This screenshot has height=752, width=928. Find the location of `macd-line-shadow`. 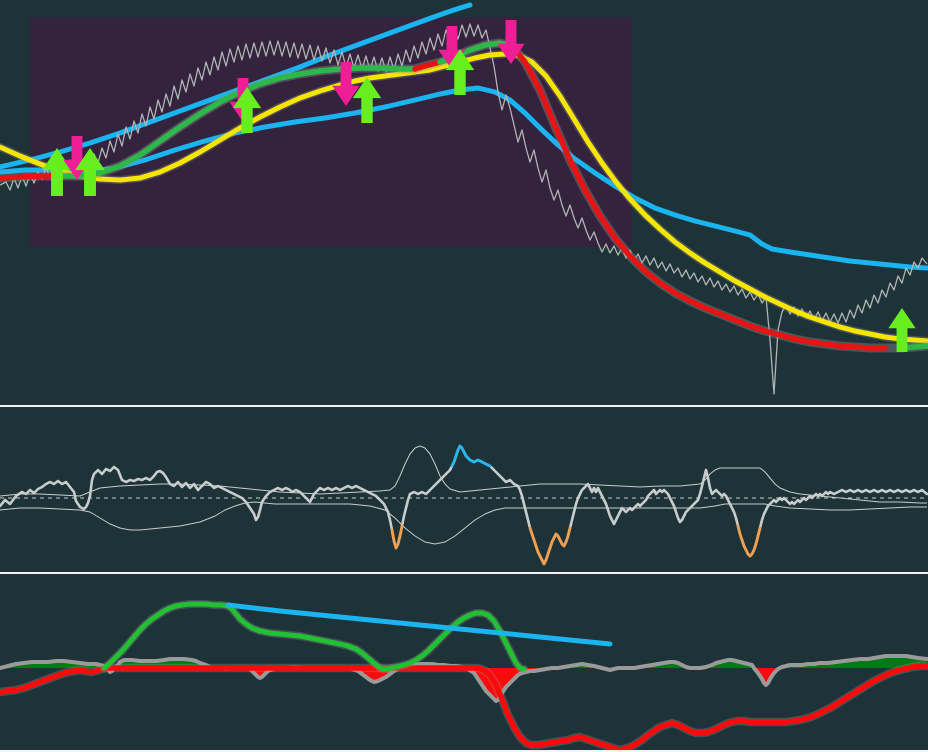

macd-line-shadow is located at coordinates (464, 706).